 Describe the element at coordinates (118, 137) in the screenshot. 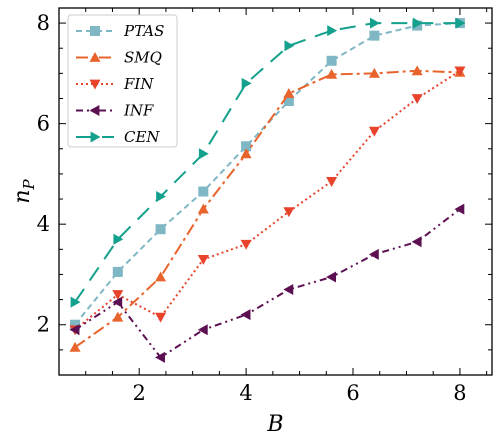

I see `legend-item-cen: CEN` at that location.